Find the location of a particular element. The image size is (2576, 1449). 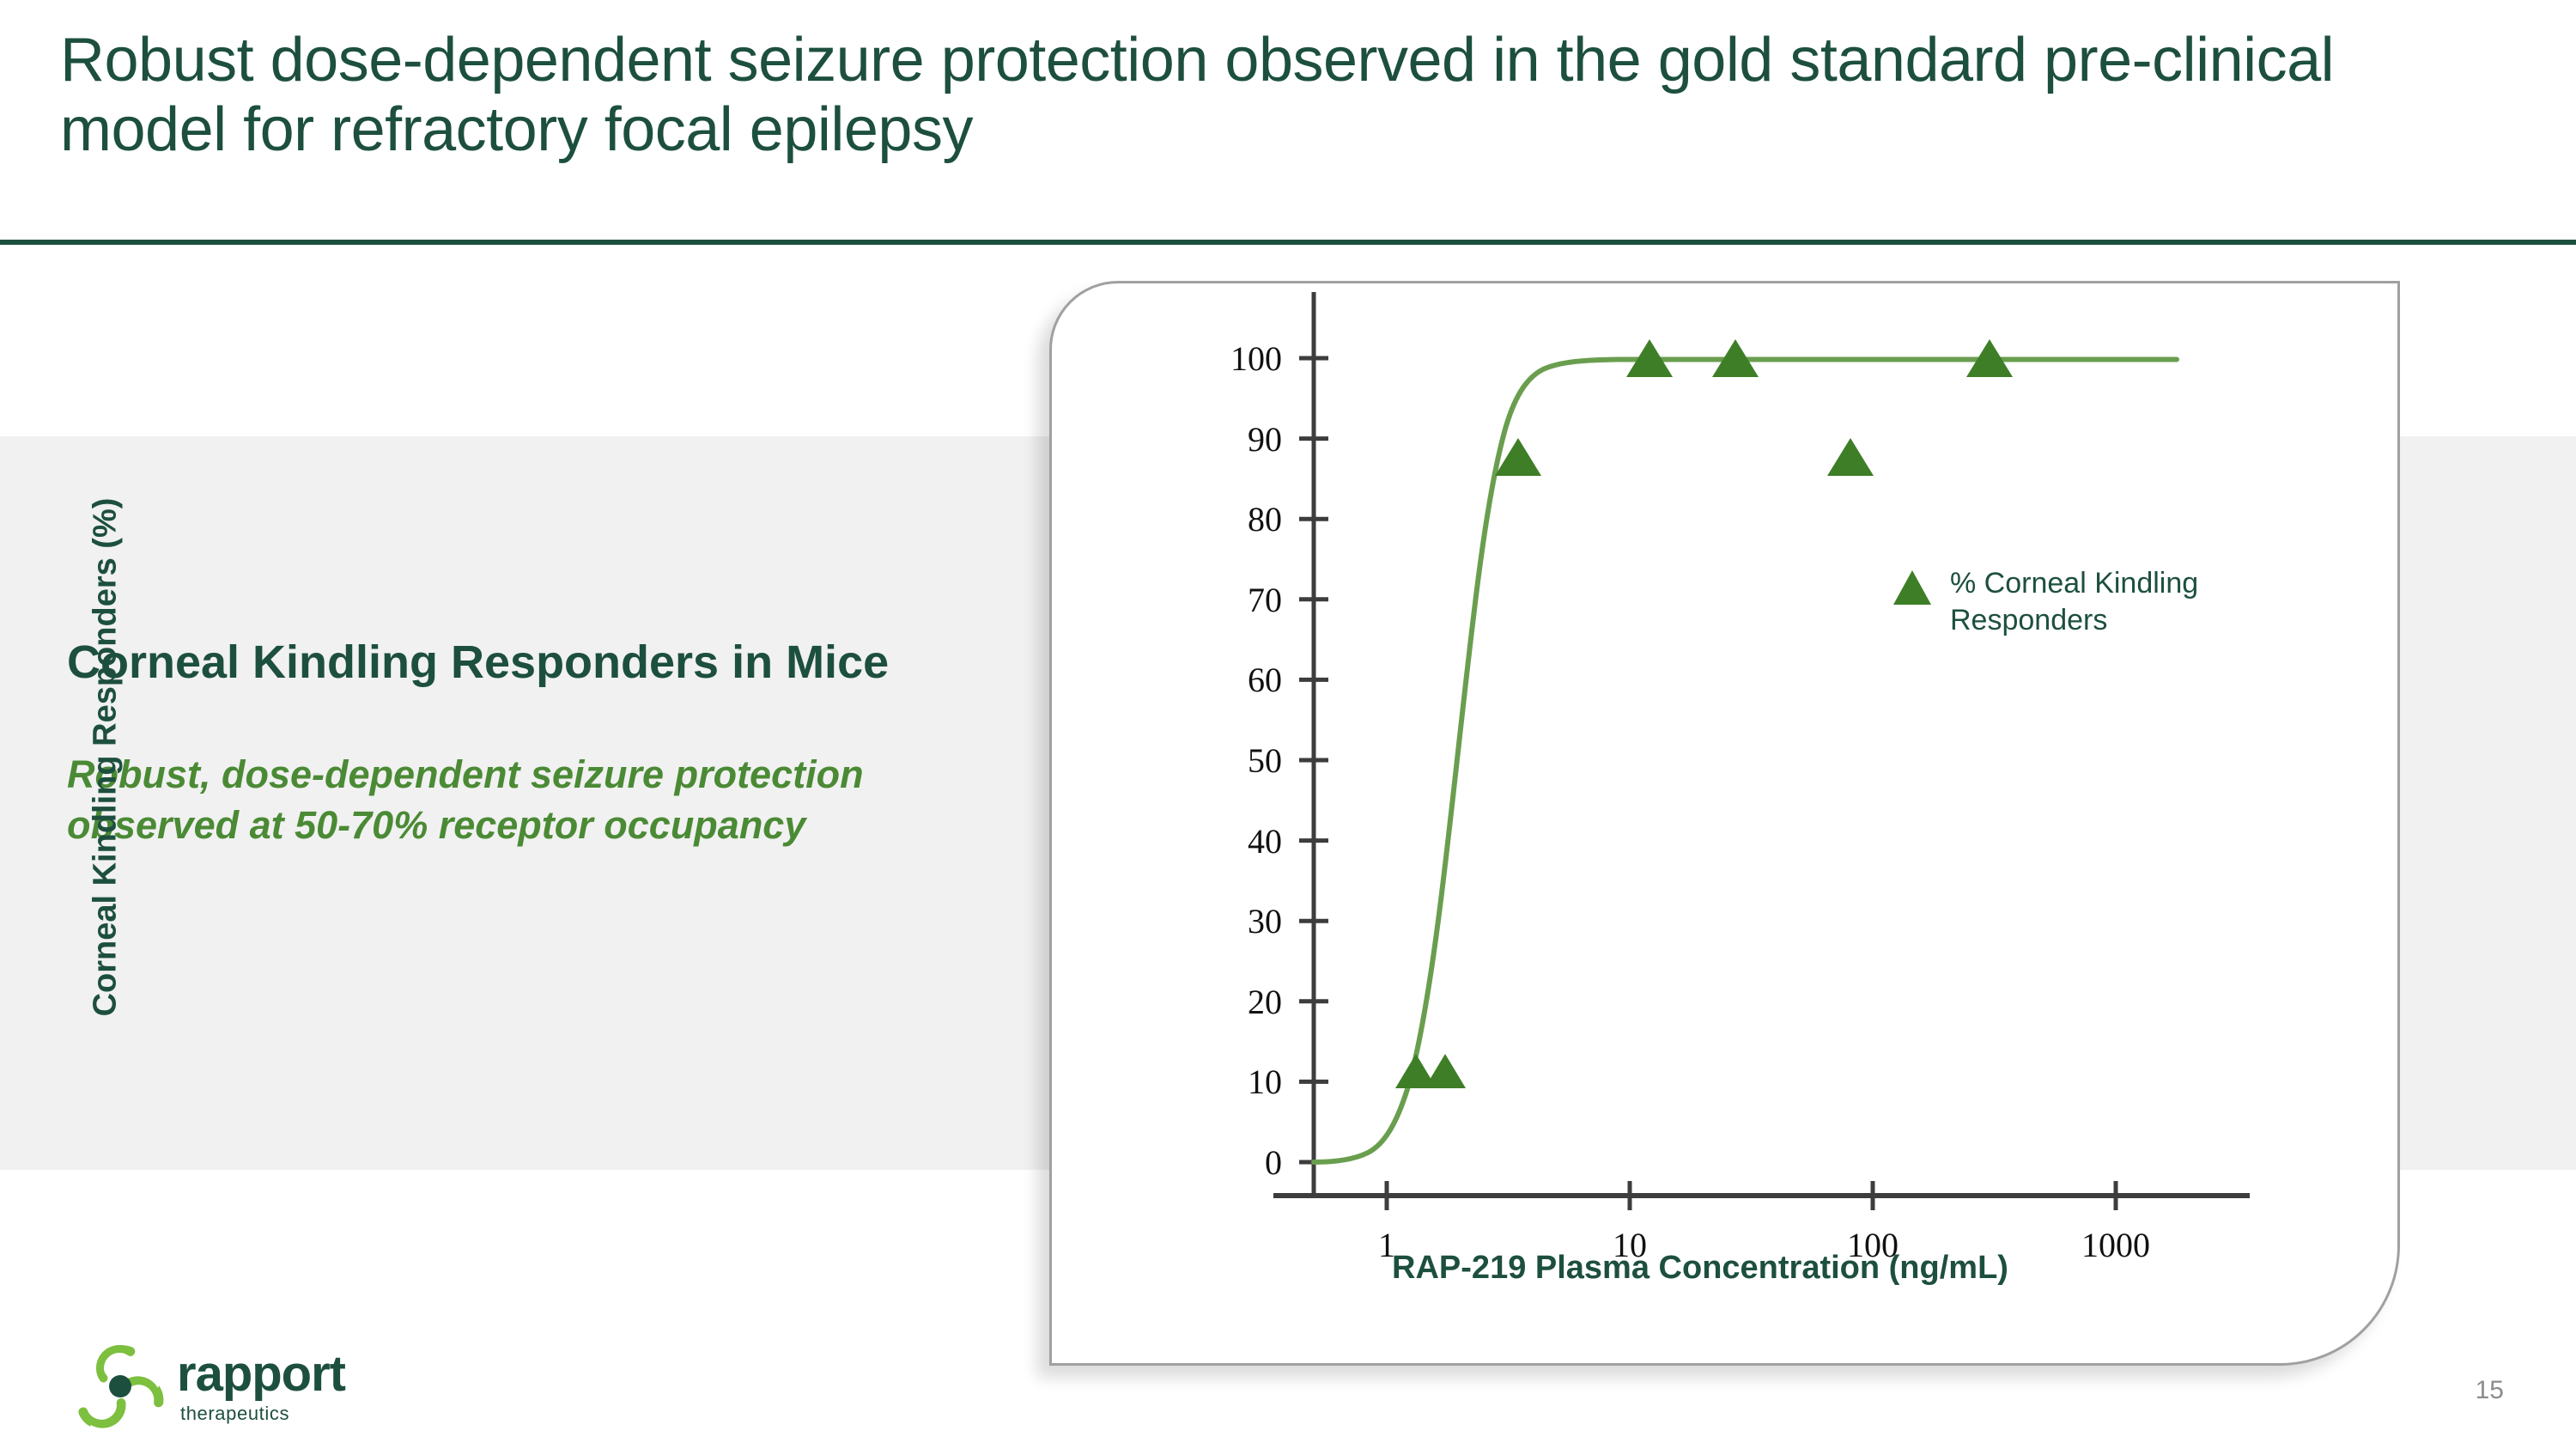

y-axis-tick-labels: 0 10 20 30 40 50 60 70 80 90 100 is located at coordinates (1256, 760).